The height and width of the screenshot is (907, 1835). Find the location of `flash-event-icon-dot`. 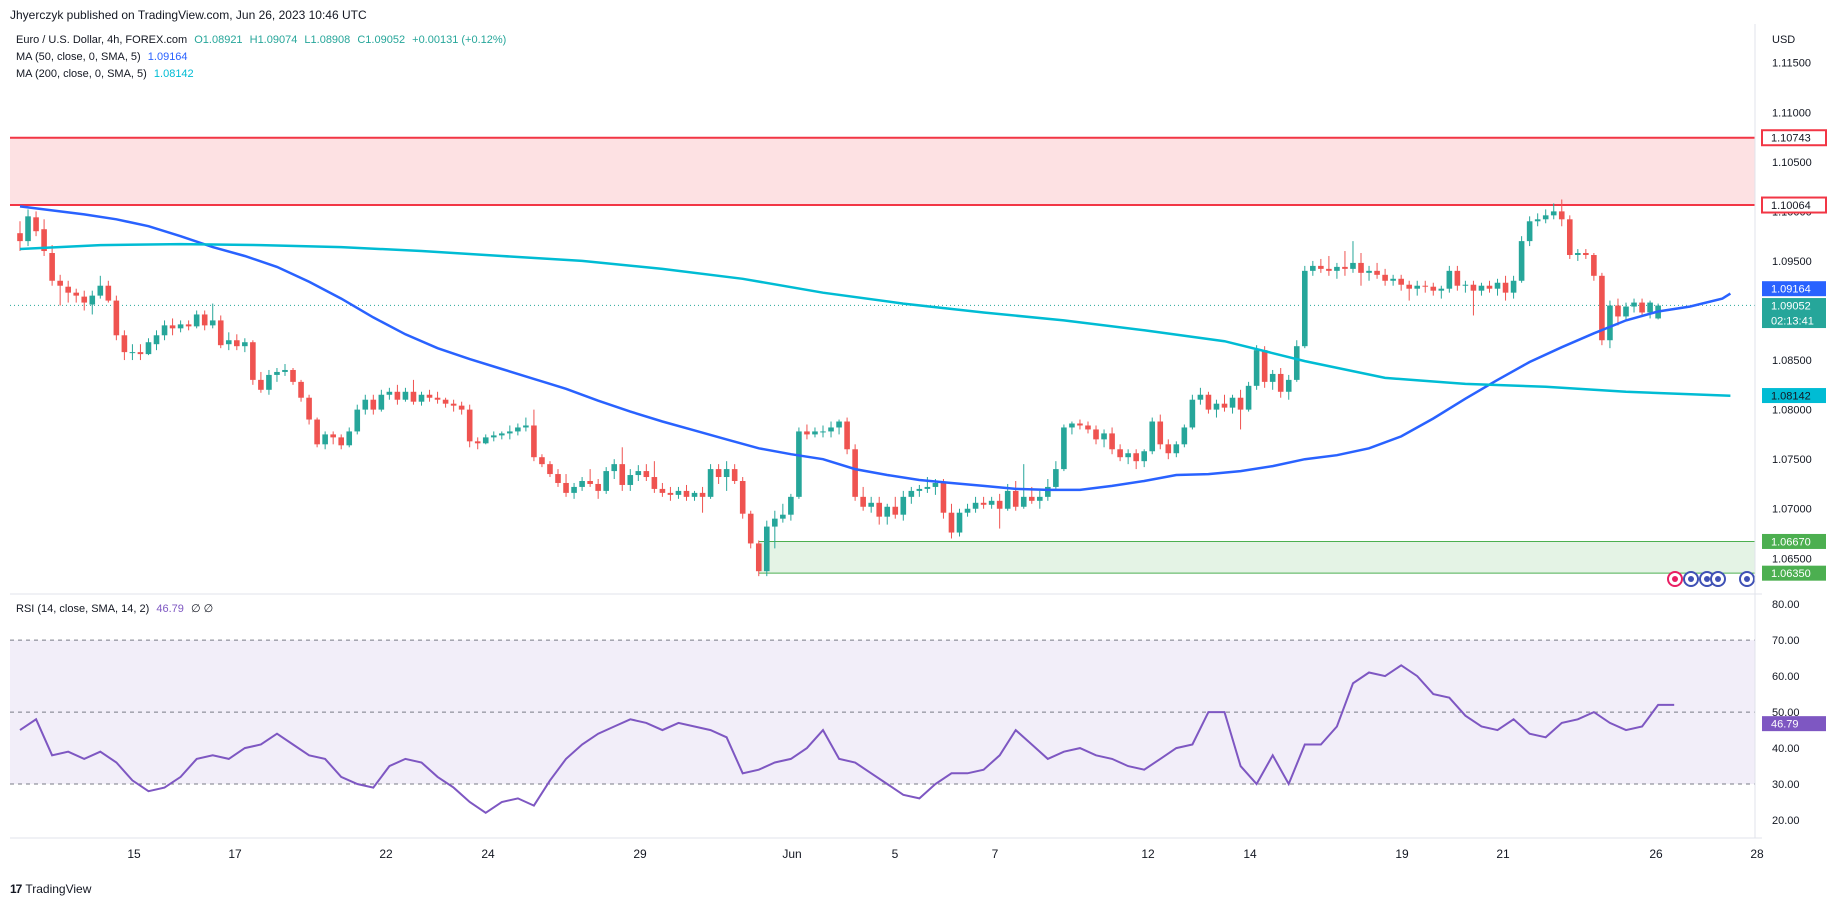

flash-event-icon-dot is located at coordinates (1675, 579).